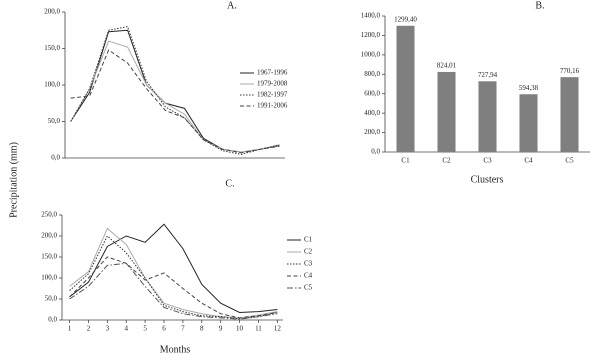  What do you see at coordinates (371, 35) in the screenshot?
I see `y-tick-label: 1200,0` at bounding box center [371, 35].